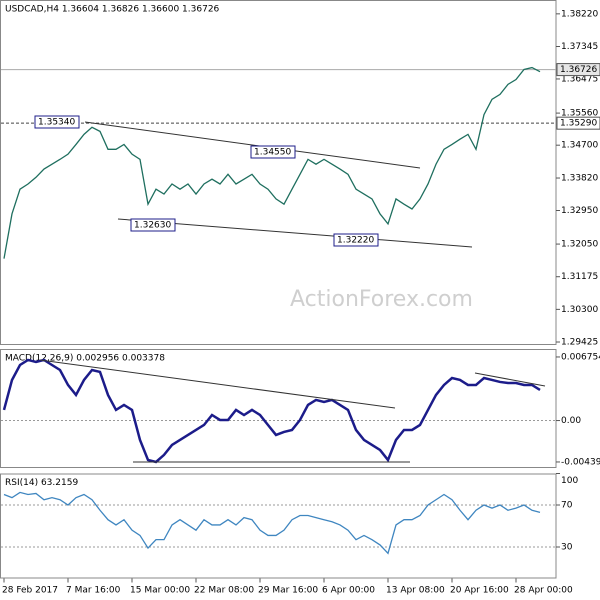 This screenshot has width=600, height=600. I want to click on x-tick-label: 22 Mar 08:00, so click(224, 591).